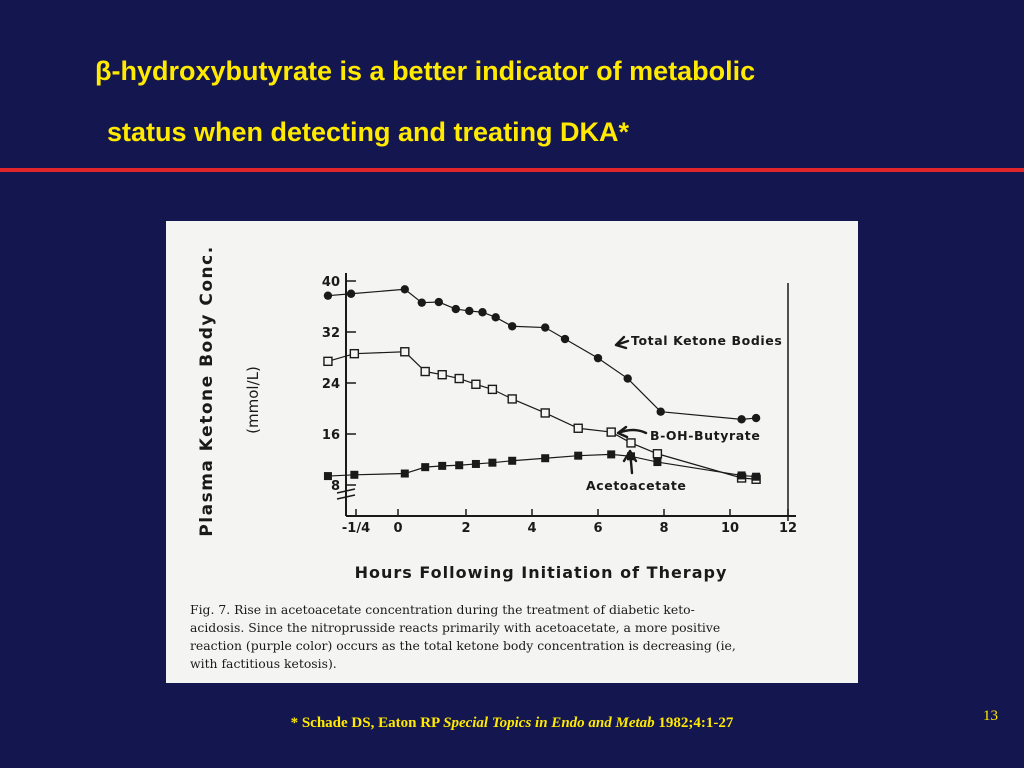 This screenshot has width=1024, height=768. Describe the element at coordinates (636, 485) in the screenshot. I see `acetoacetate-label: Acetoacetate` at that location.